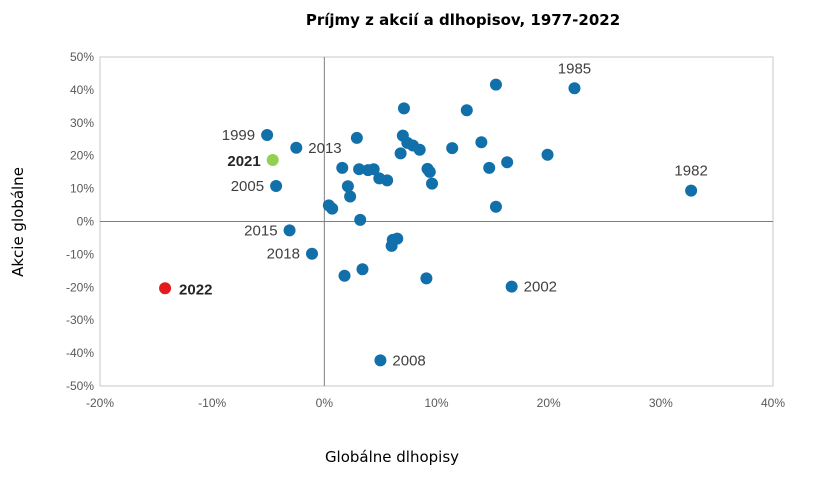  What do you see at coordinates (86, 222) in the screenshot?
I see `y-tick-label: 0%` at bounding box center [86, 222].